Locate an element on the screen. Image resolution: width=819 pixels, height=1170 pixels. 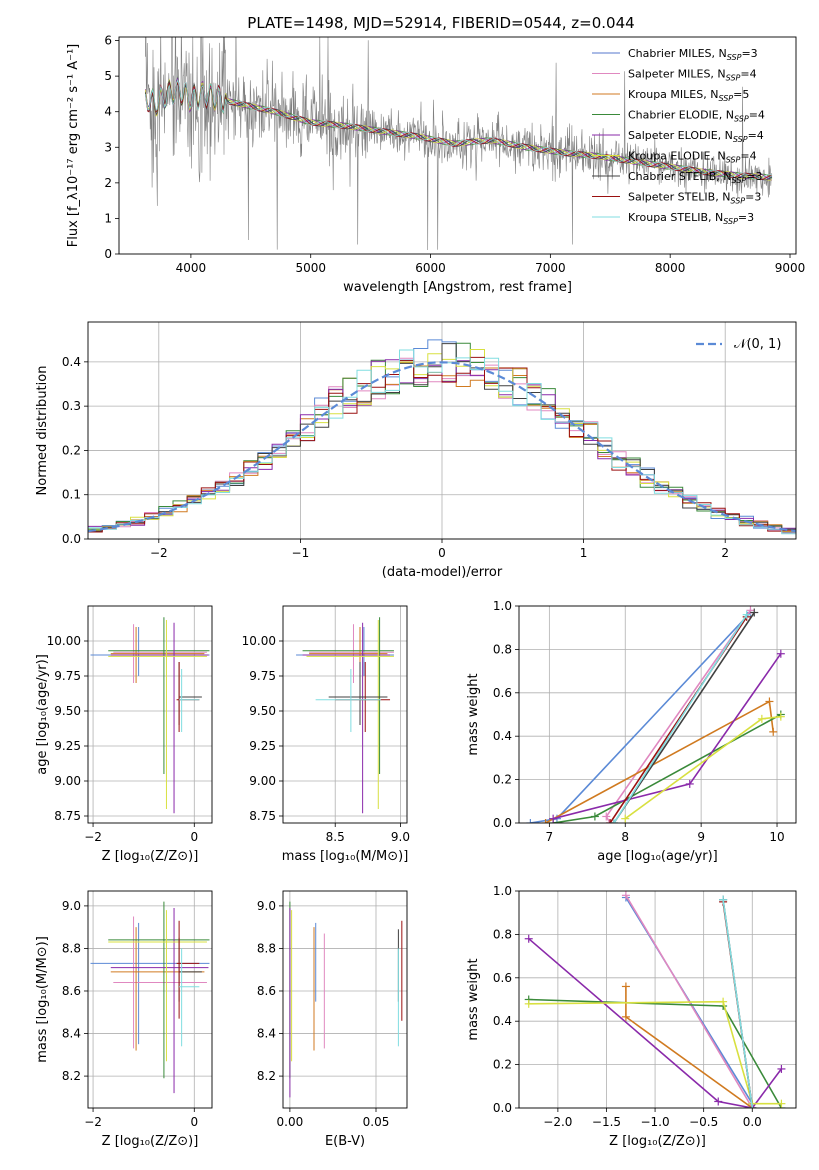
legend-entry: Kroupa ELODIE, NSSP=4 is located at coordinates (692, 157).